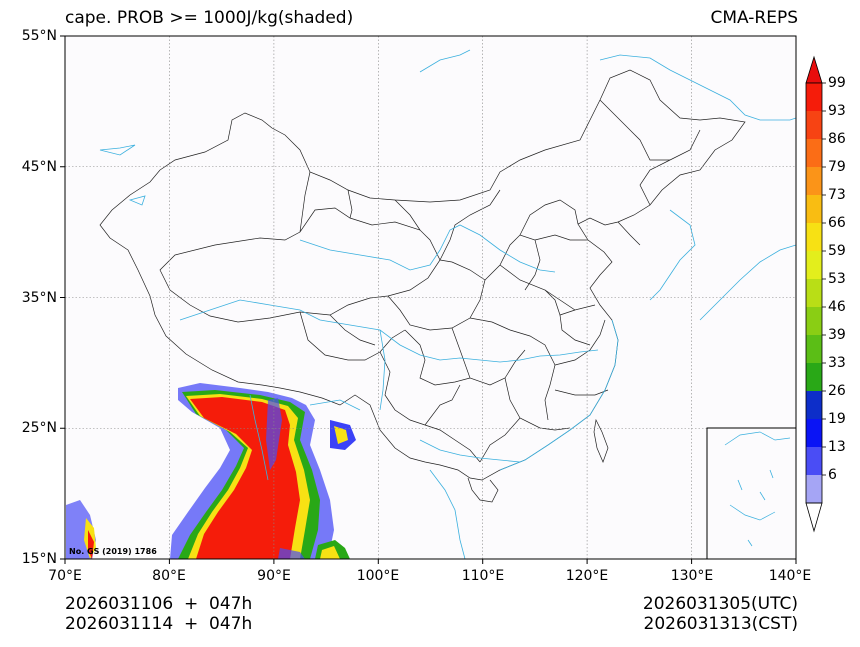  Describe the element at coordinates (837, 83) in the screenshot. I see `colorbar-label: 99` at that location.